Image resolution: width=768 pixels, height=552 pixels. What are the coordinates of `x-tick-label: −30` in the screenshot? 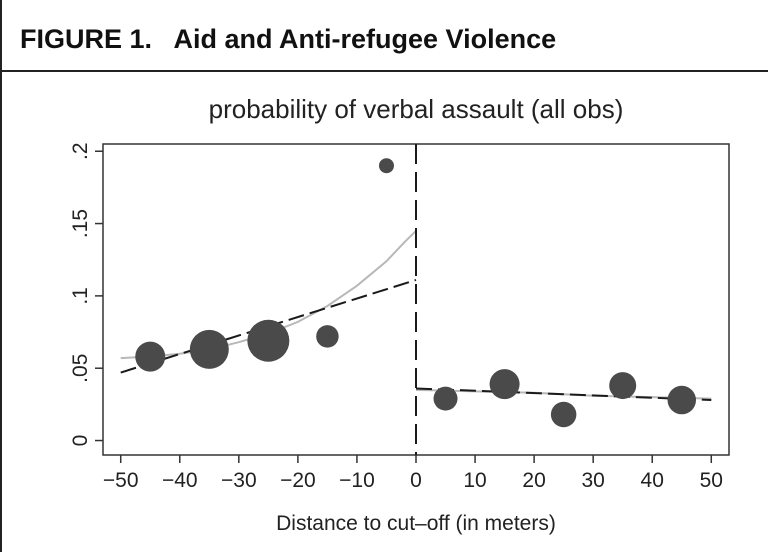 It's located at (239, 480).